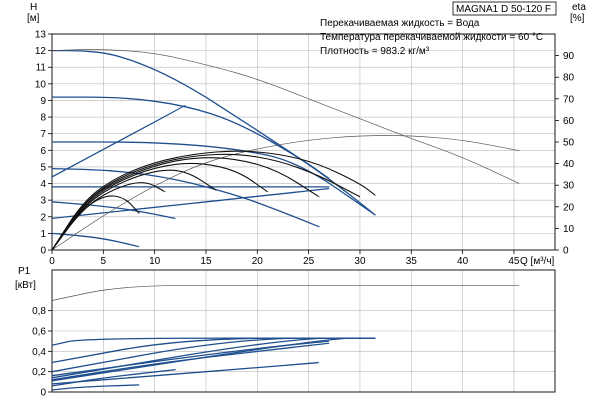  I want to click on y-tick-label: 12, so click(41, 51).